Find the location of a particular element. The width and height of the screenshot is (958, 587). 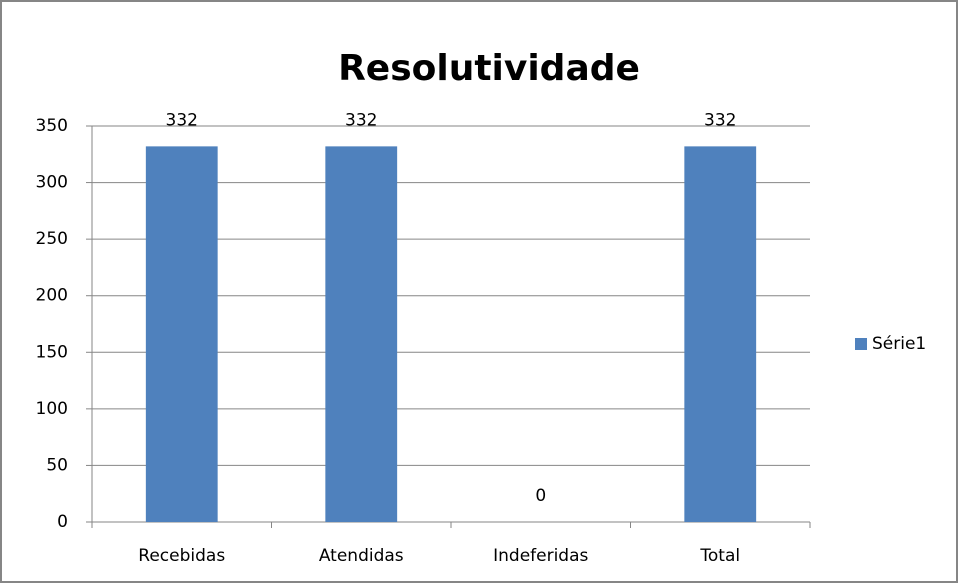

legend-swatch is located at coordinates (861, 344).